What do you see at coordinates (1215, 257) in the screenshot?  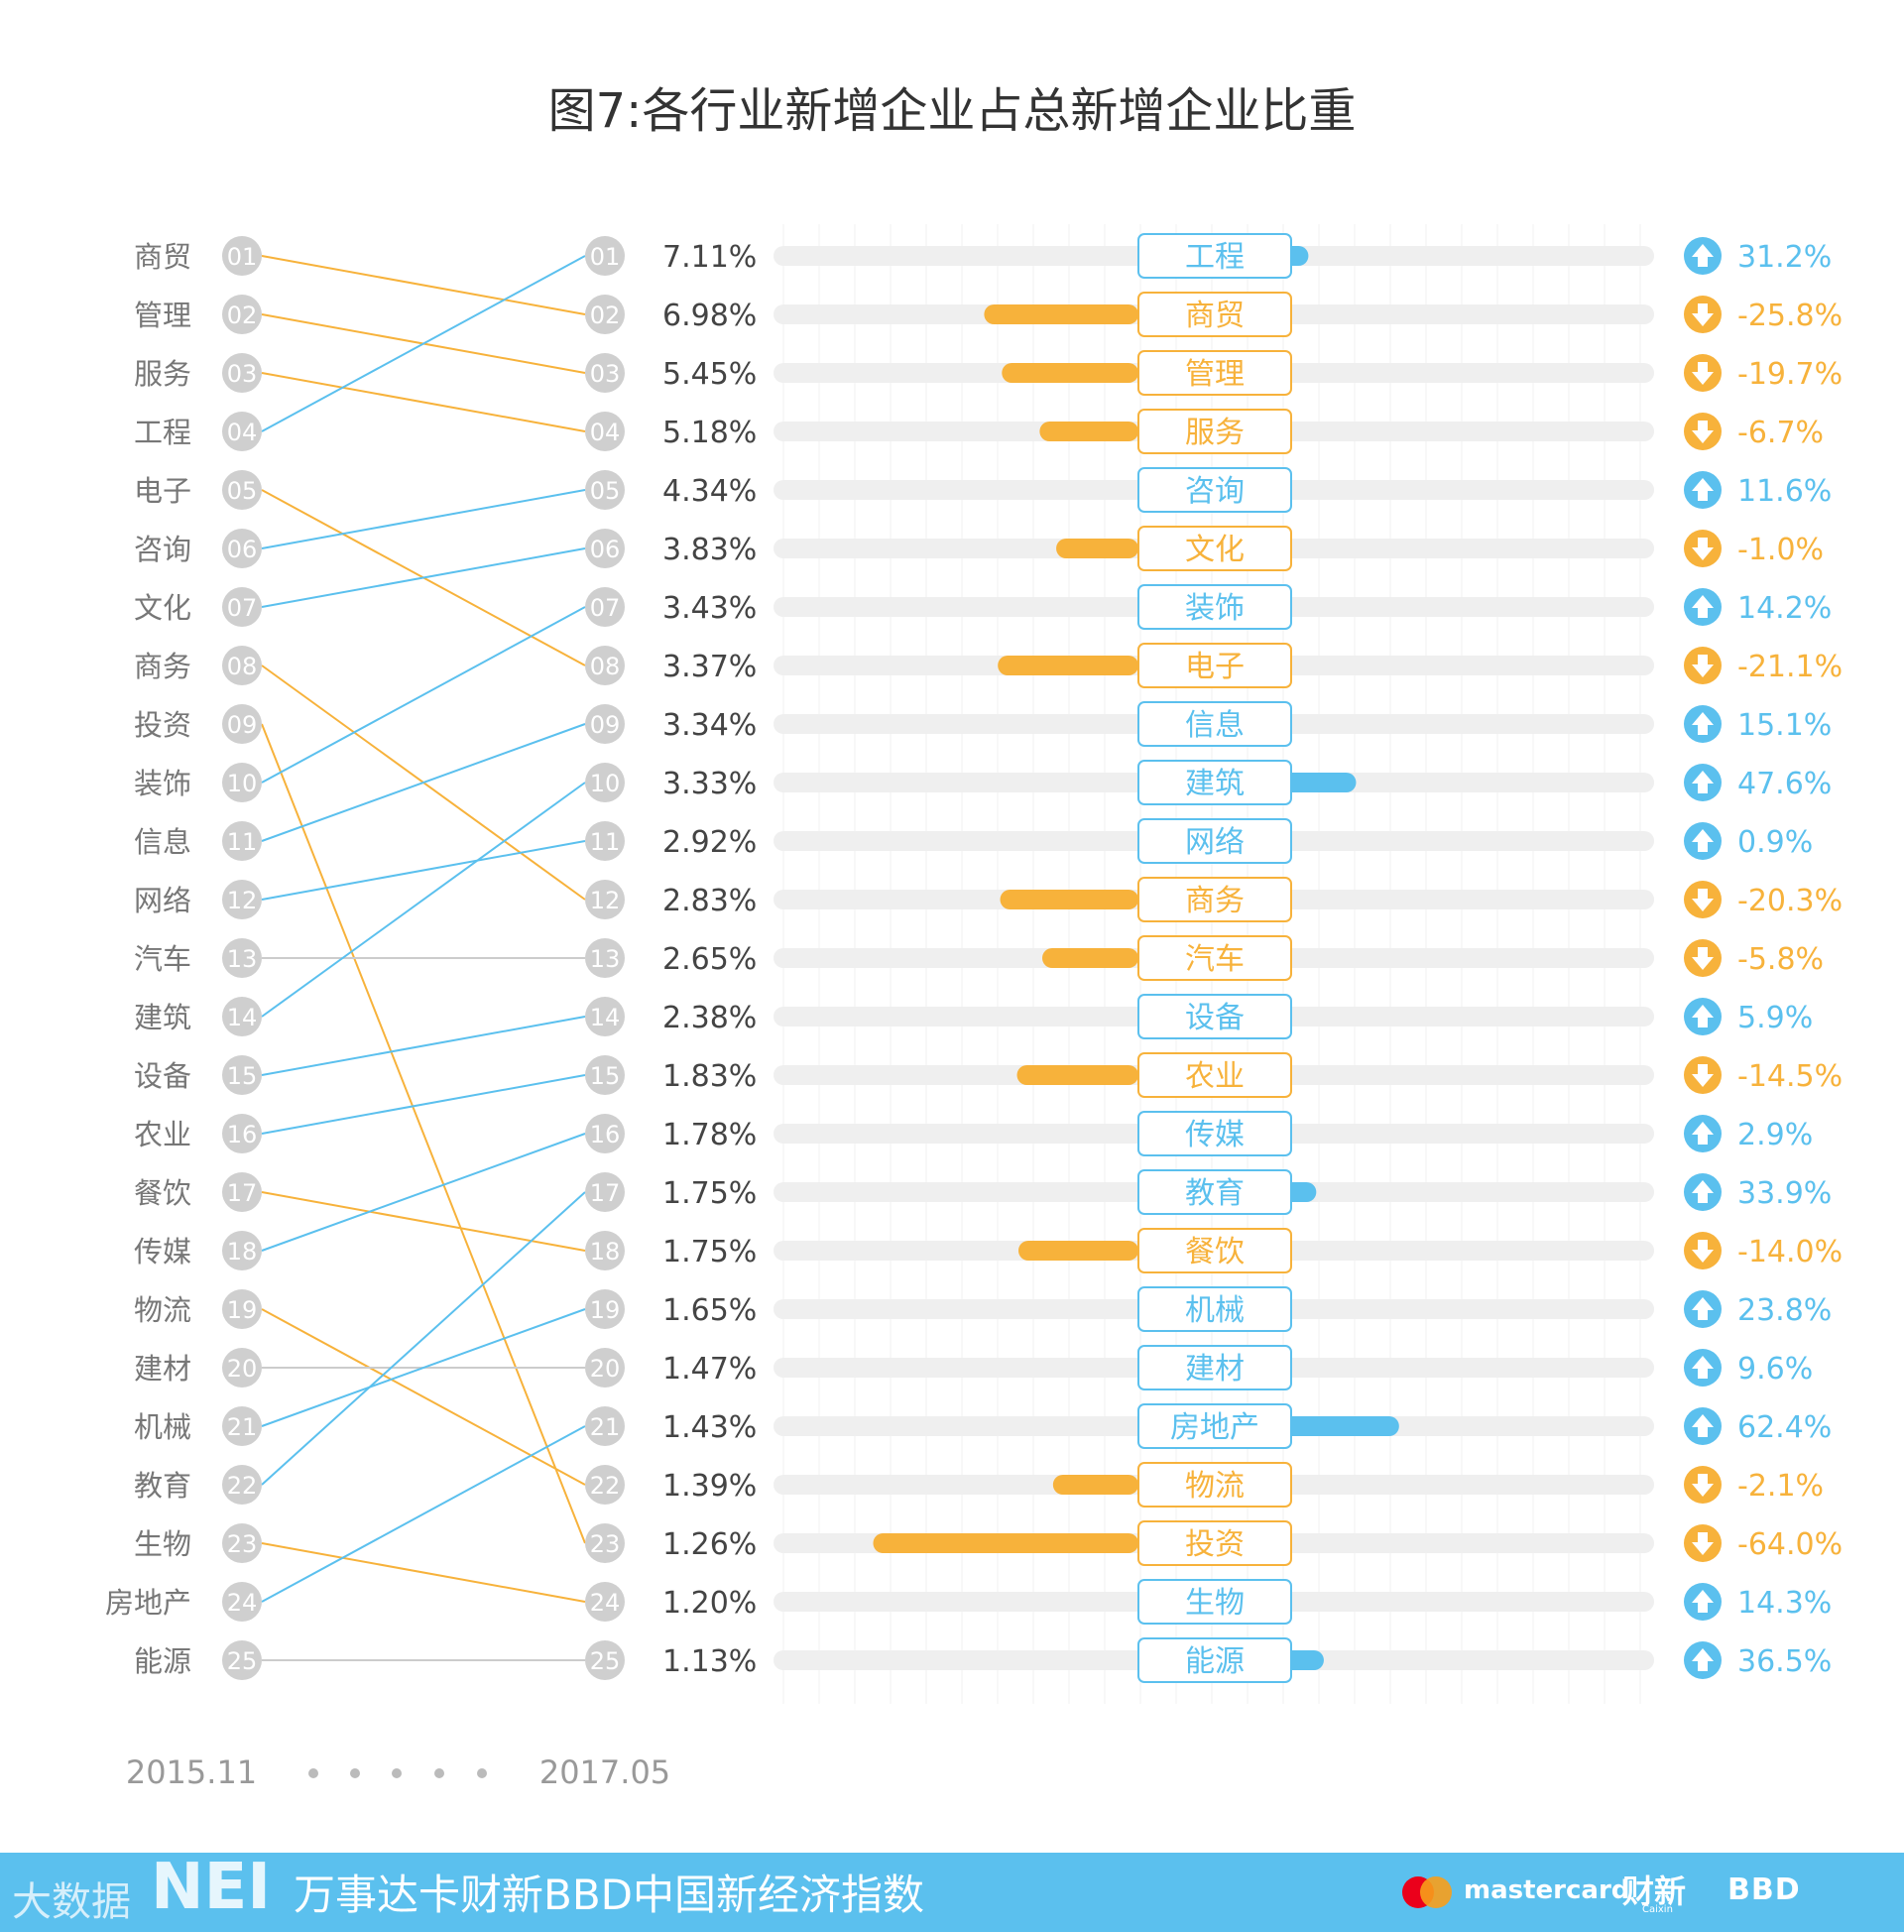 I see `right-industry-label: 工程` at bounding box center [1215, 257].